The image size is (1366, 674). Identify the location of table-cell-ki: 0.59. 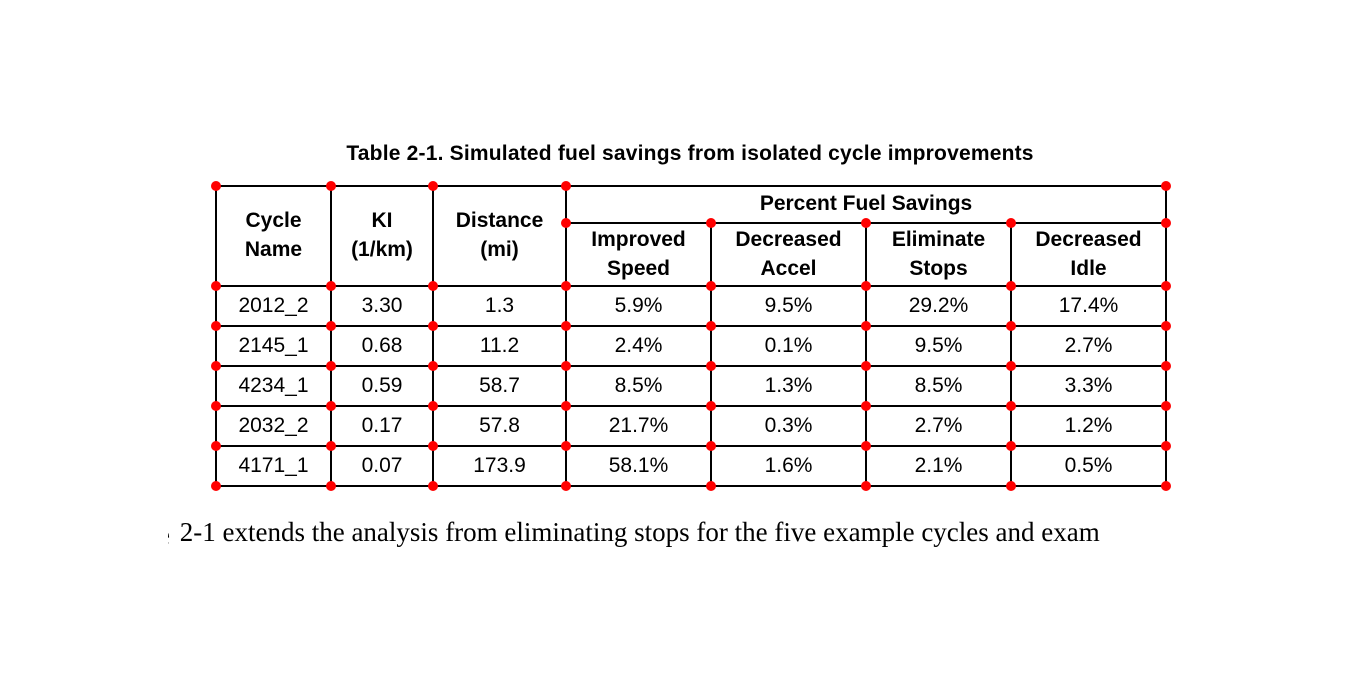
(382, 386).